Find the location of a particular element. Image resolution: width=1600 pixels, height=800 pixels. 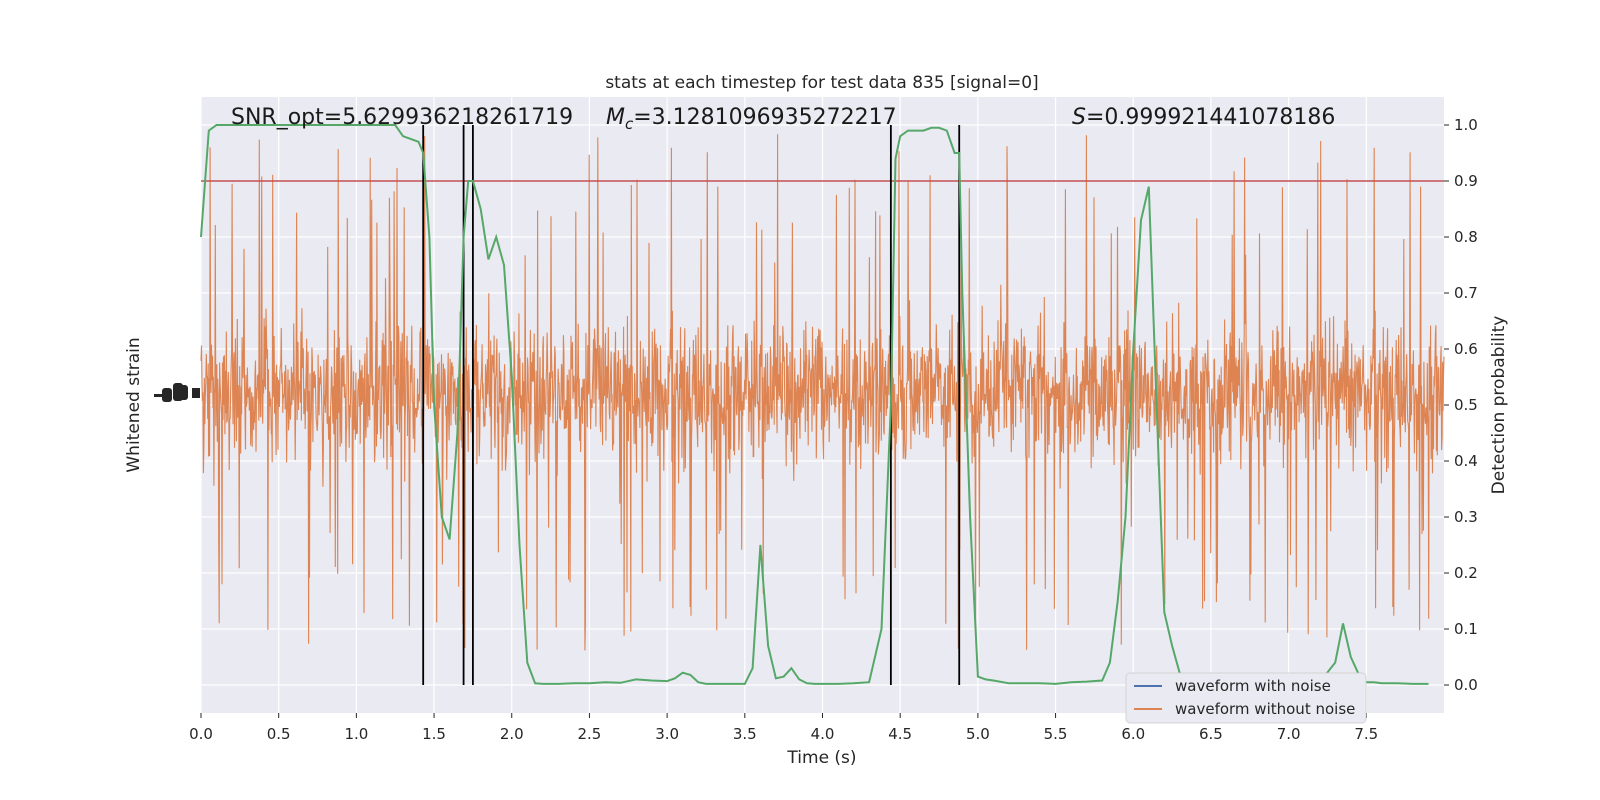

x-tick-label-11: 5.5 is located at coordinates (1056, 734).